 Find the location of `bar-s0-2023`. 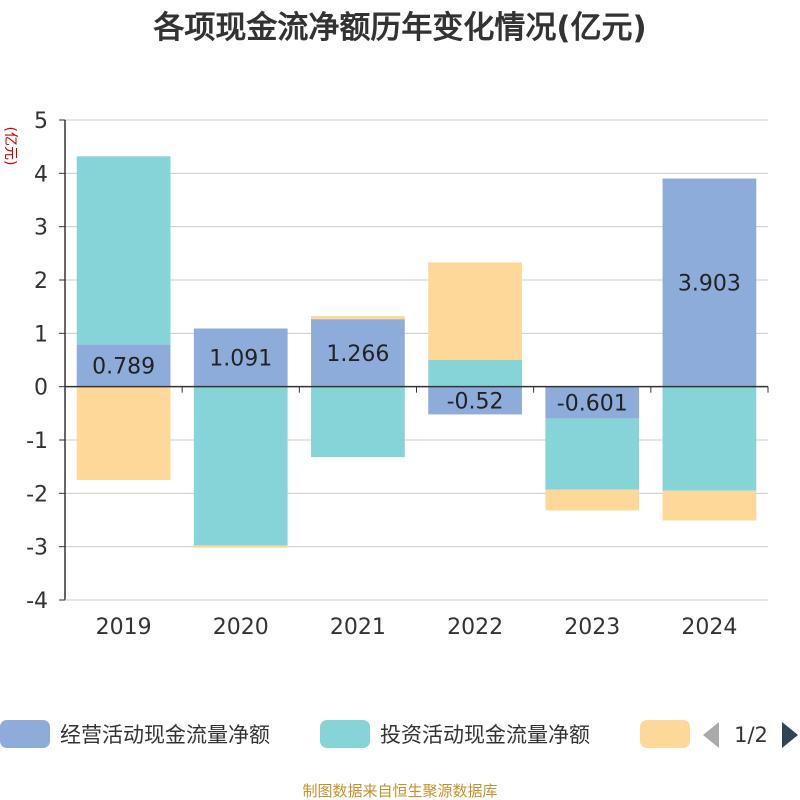

bar-s0-2023 is located at coordinates (592, 402).